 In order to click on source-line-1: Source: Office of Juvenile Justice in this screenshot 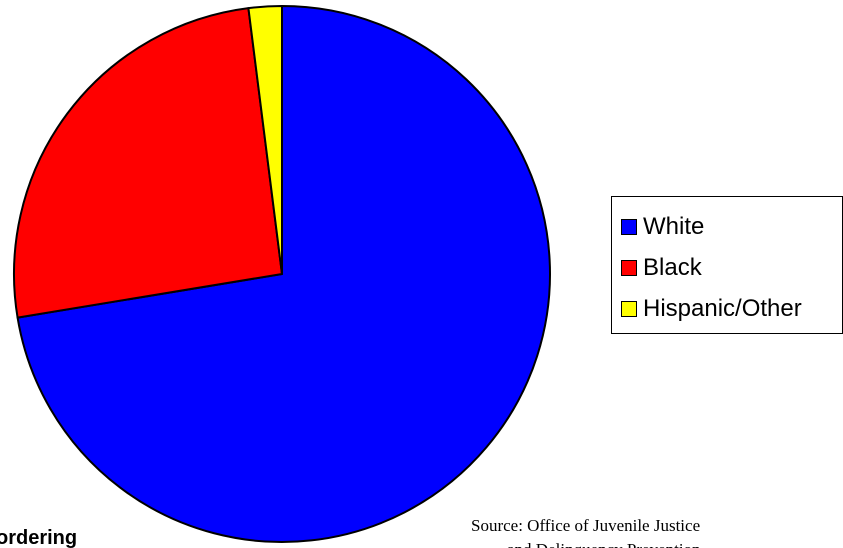, I will do `click(586, 525)`.